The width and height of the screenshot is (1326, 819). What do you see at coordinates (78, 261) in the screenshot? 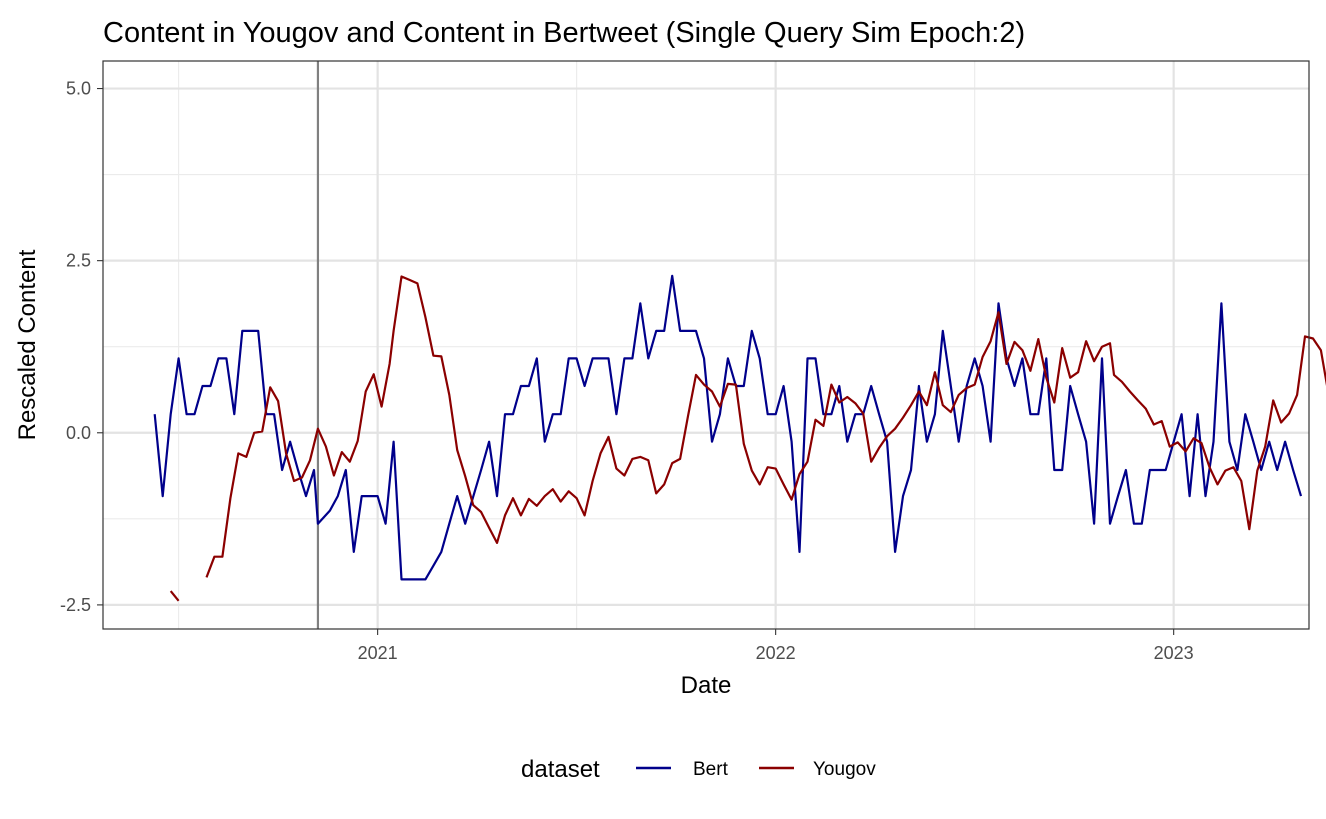
I see `y-tick-label: 2.5` at bounding box center [78, 261].